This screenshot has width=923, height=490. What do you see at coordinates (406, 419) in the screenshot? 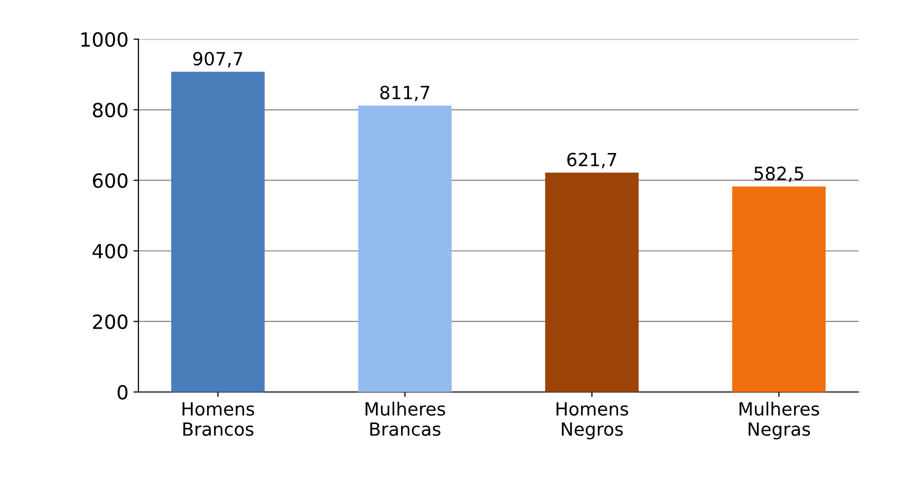
I see `x-tick-label: Mulheres Brancas` at bounding box center [406, 419].